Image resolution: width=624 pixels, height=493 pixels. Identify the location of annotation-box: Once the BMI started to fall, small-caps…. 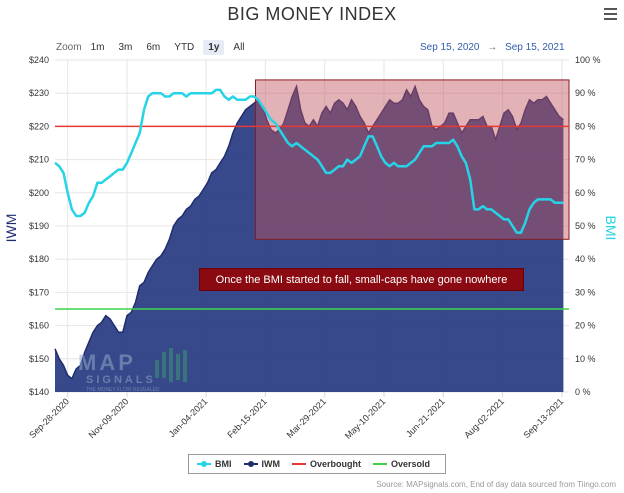
(361, 279).